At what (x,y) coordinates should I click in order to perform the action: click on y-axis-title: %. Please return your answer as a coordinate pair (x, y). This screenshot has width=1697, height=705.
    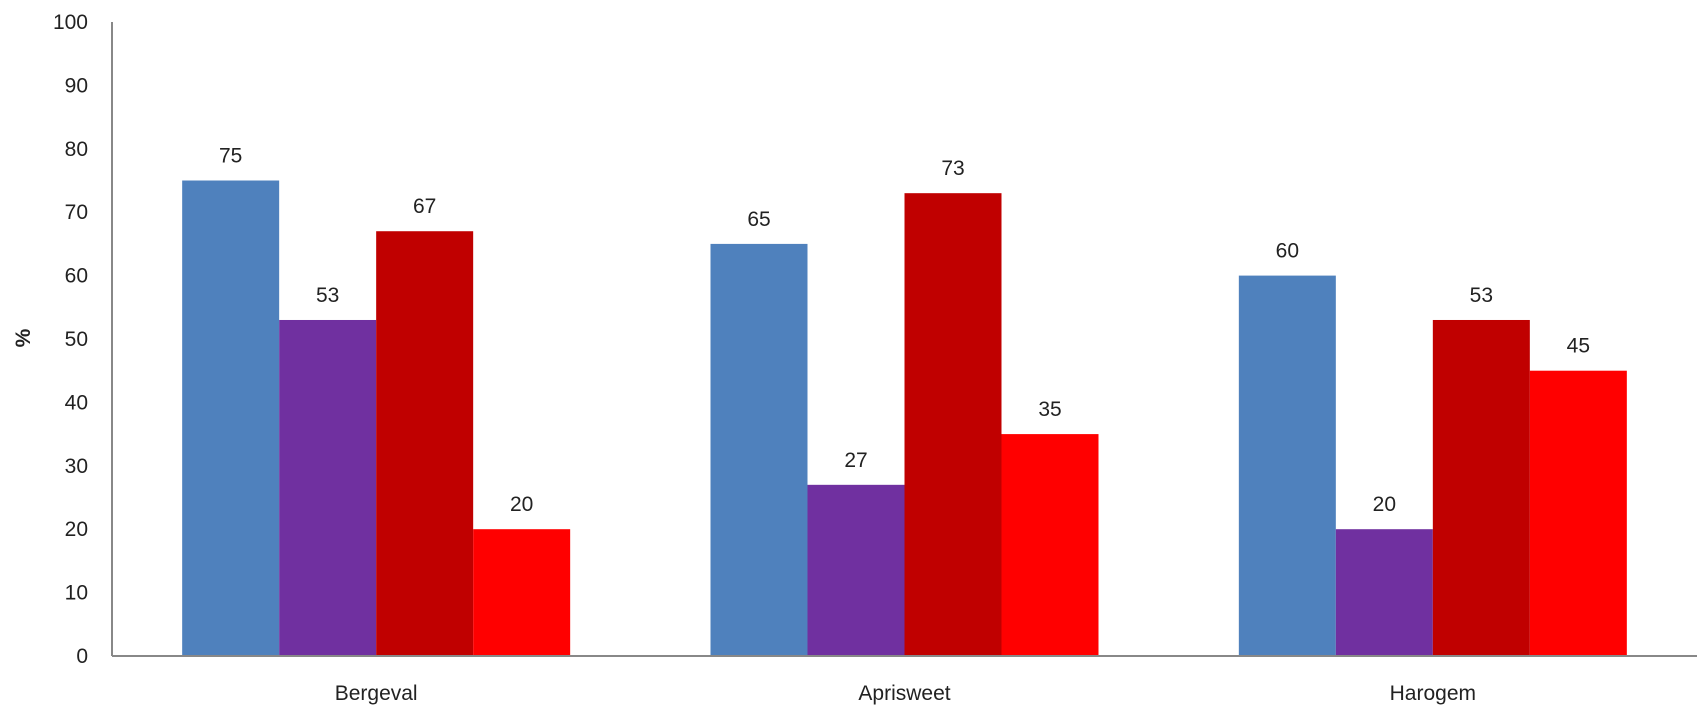
    Looking at the image, I should click on (23, 337).